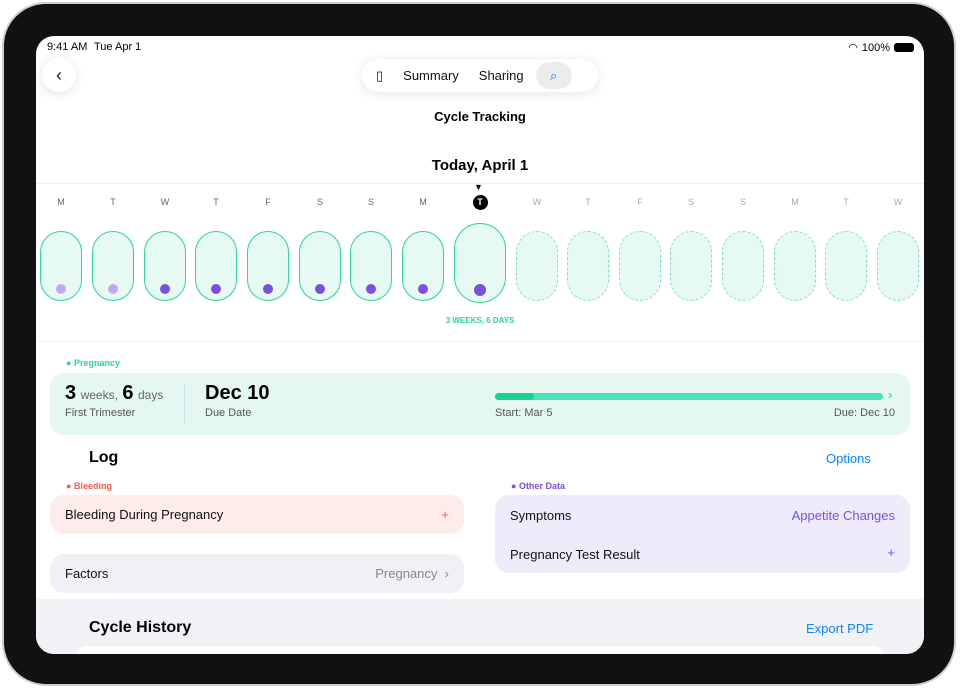  What do you see at coordinates (843, 515) in the screenshot?
I see `symptoms-value: Appetite Changes` at bounding box center [843, 515].